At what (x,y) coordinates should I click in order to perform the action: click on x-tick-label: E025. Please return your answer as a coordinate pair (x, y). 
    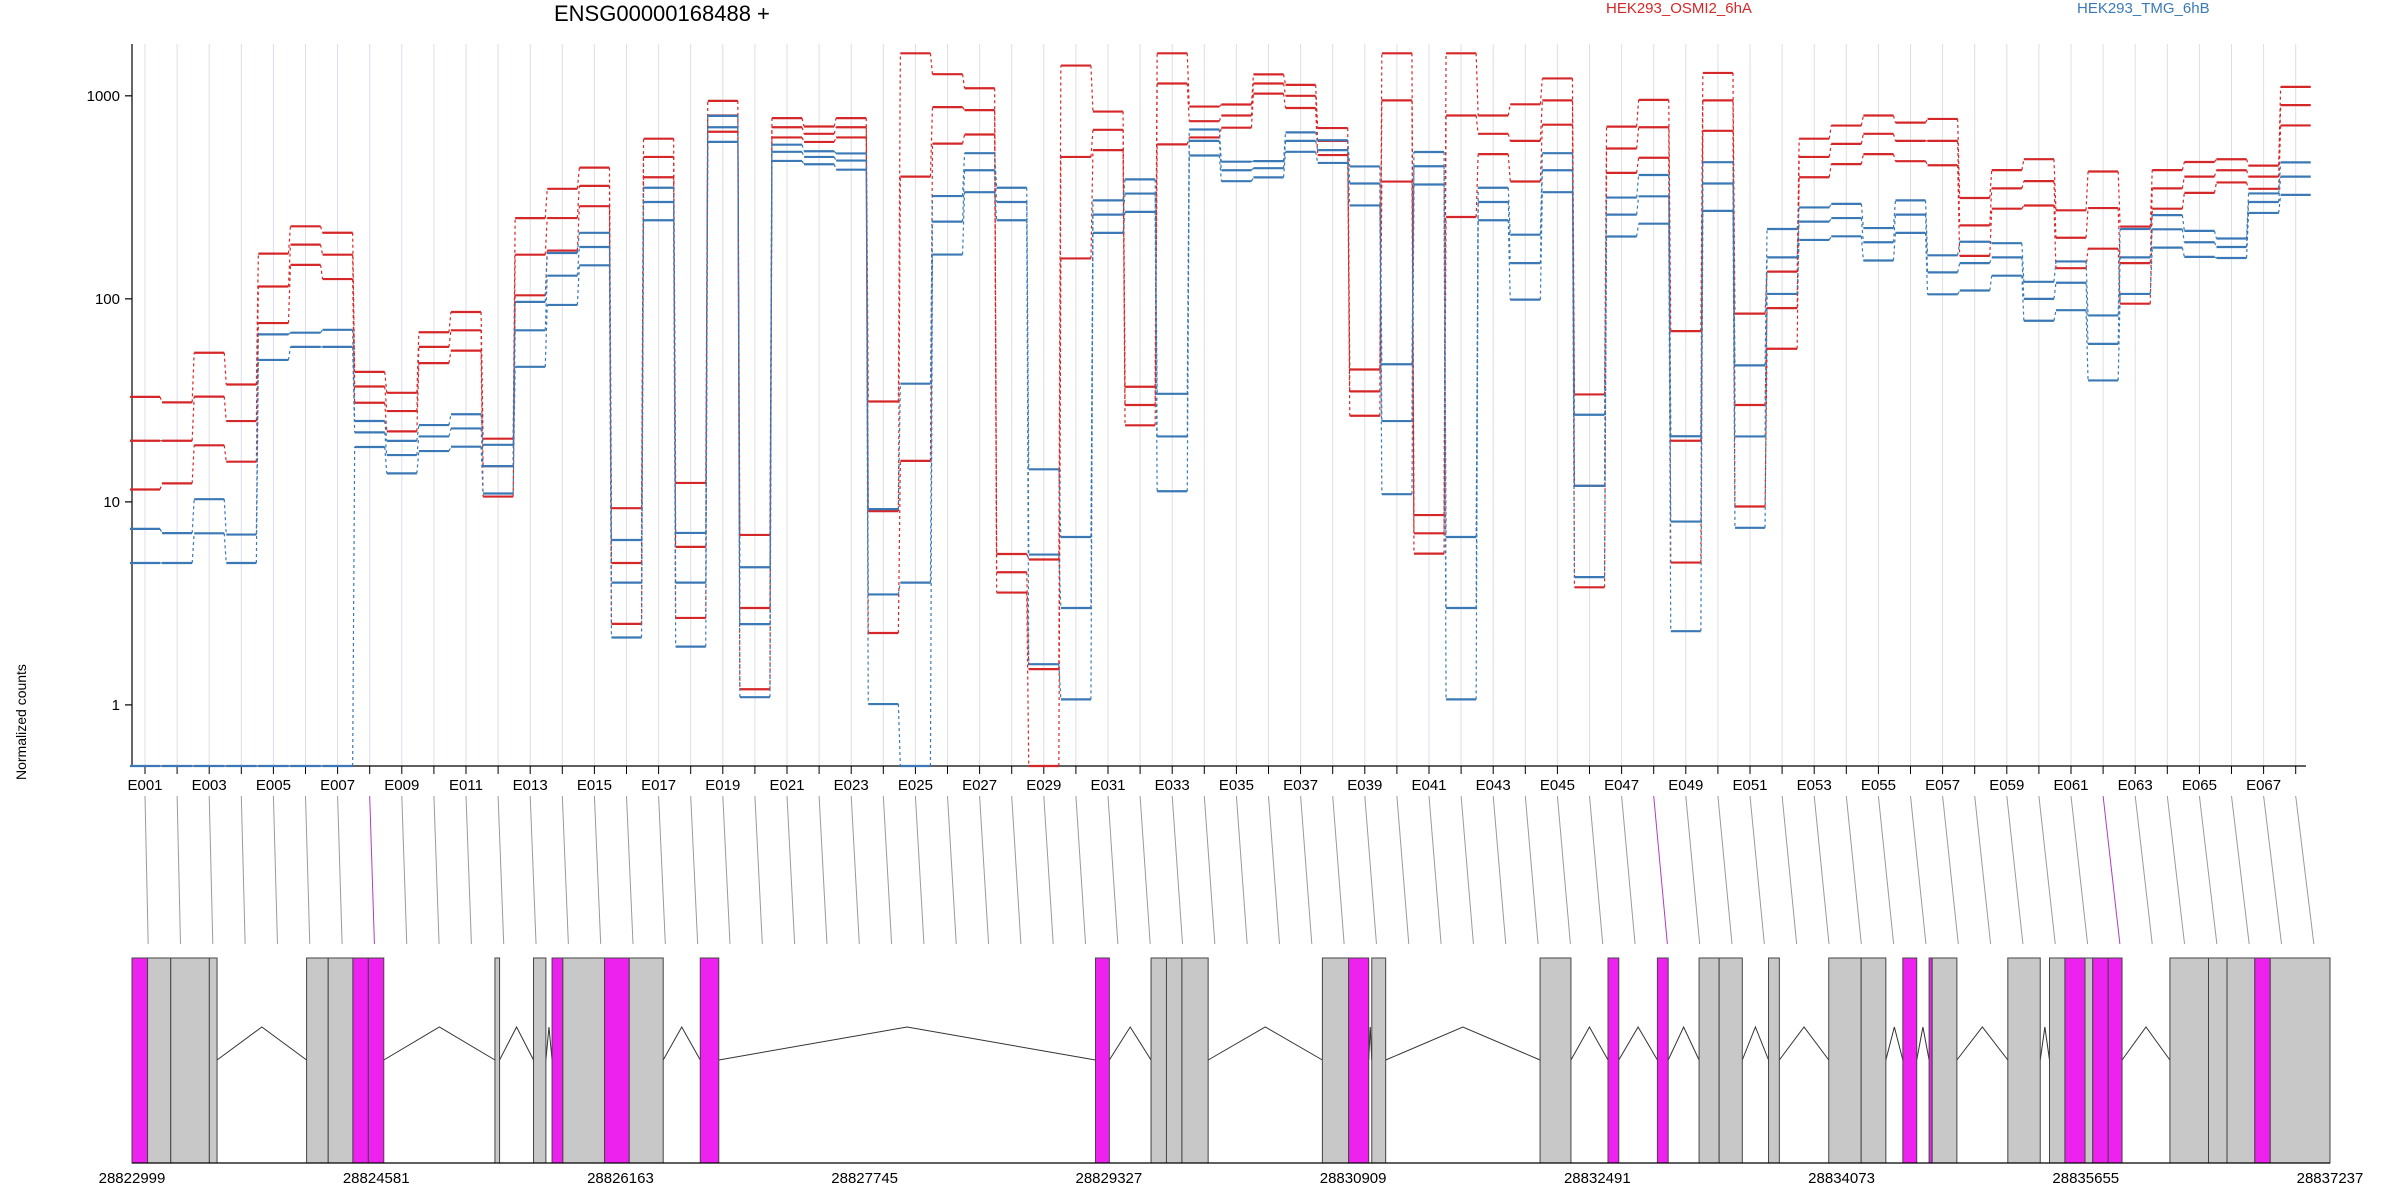
    Looking at the image, I should click on (915, 785).